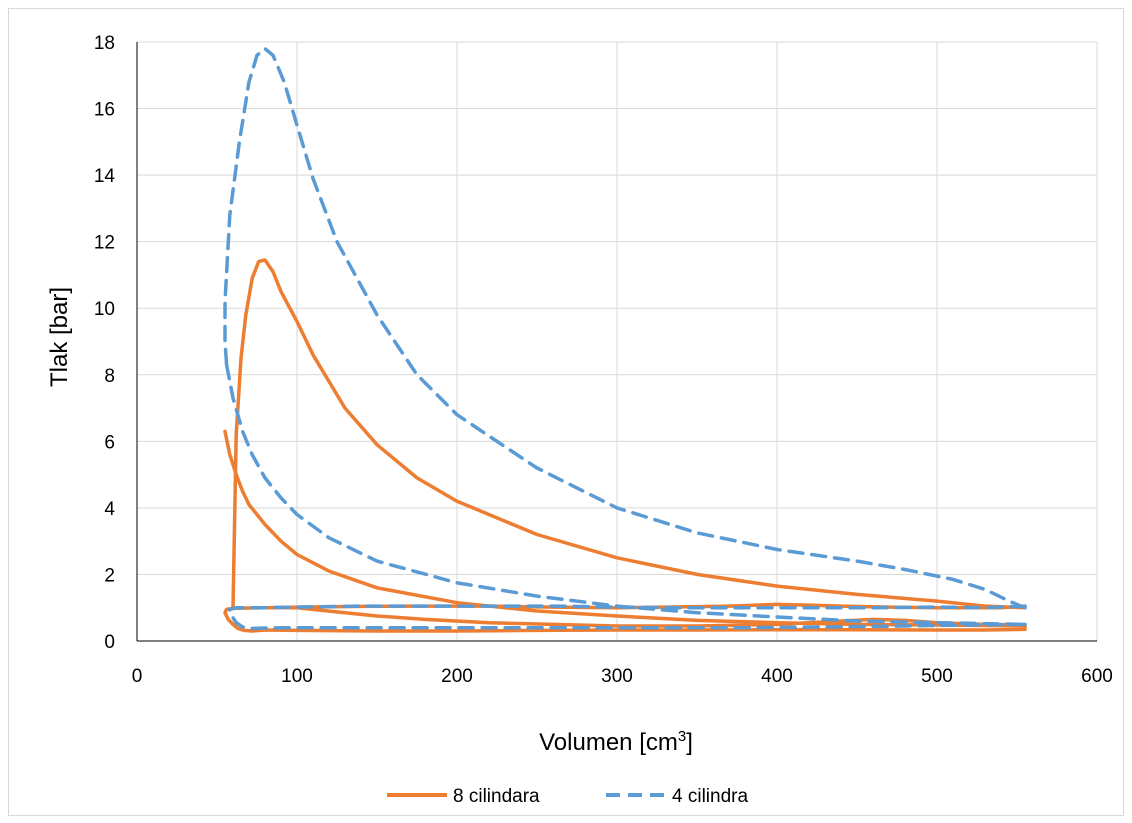  Describe the element at coordinates (104, 309) in the screenshot. I see `y-tick-label: 10` at that location.